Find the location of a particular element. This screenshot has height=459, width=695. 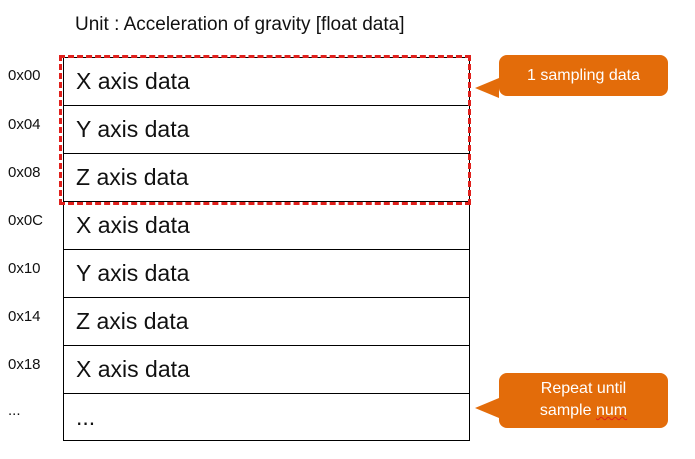

callout-text-line1: Repeat until is located at coordinates (583, 388).